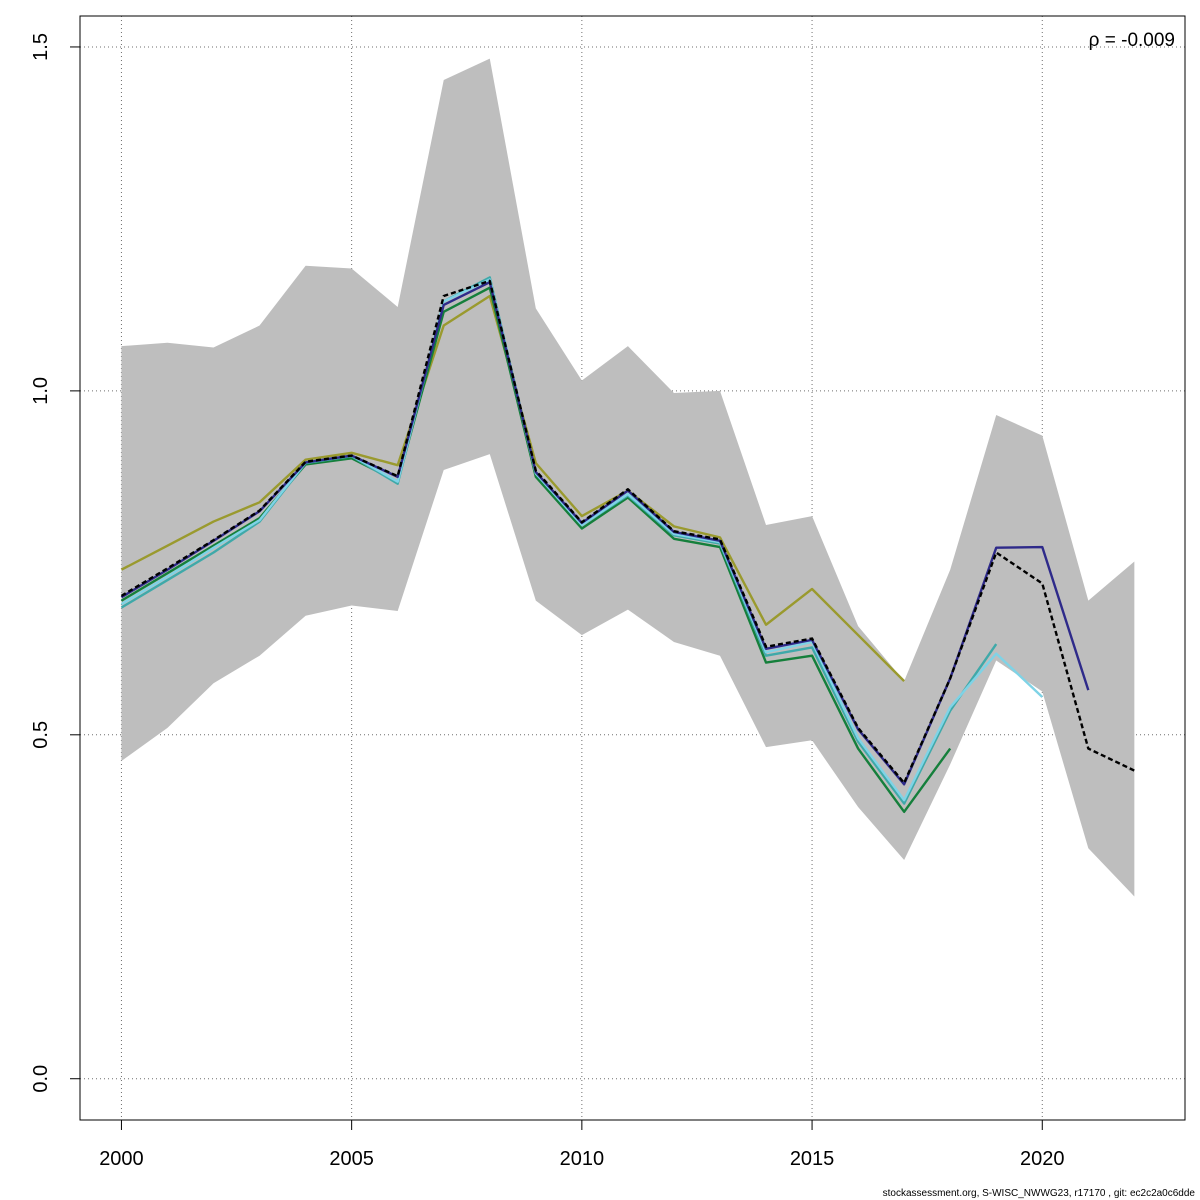 The width and height of the screenshot is (1200, 1200). Describe the element at coordinates (41, 1079) in the screenshot. I see `y-tick-label: 0.0` at that location.